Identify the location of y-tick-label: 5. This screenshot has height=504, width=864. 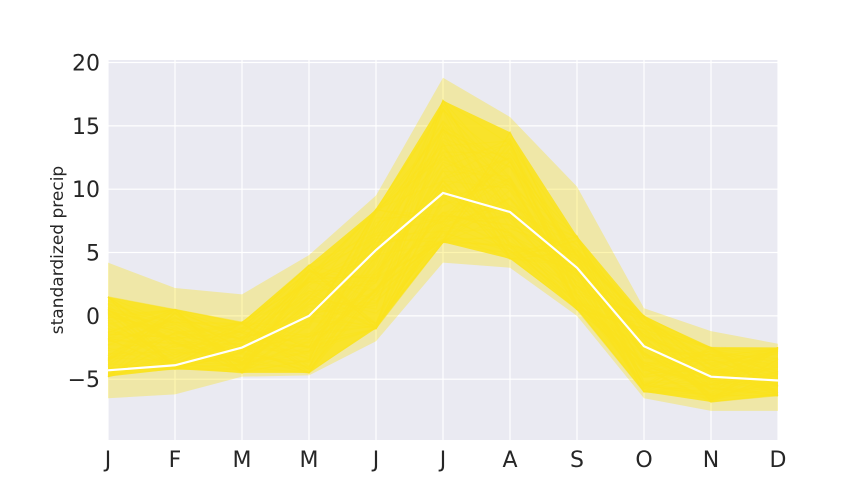
(93, 254).